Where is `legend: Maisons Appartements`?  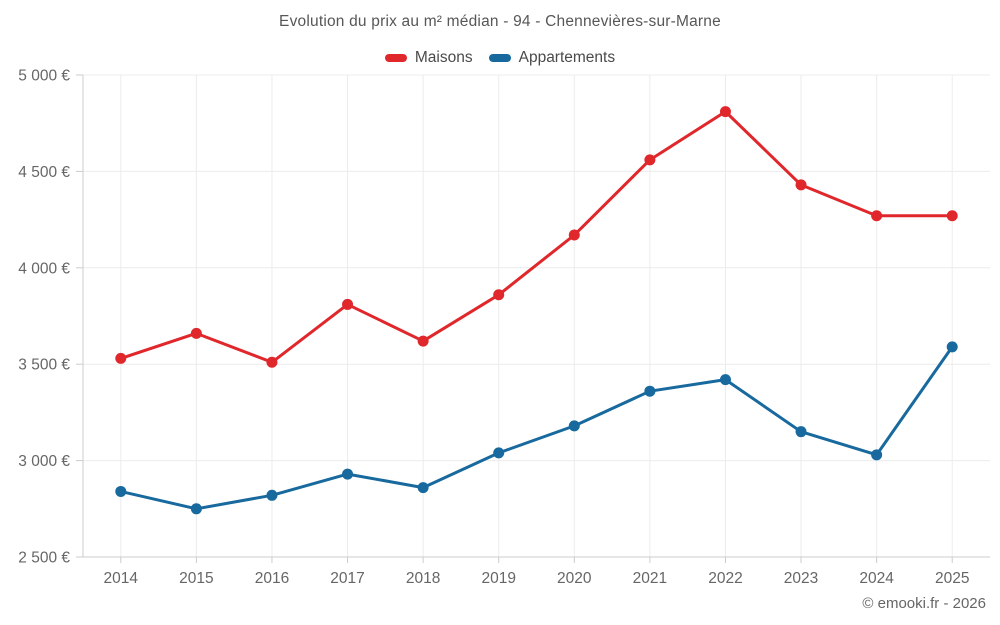 legend: Maisons Appartements is located at coordinates (500, 58).